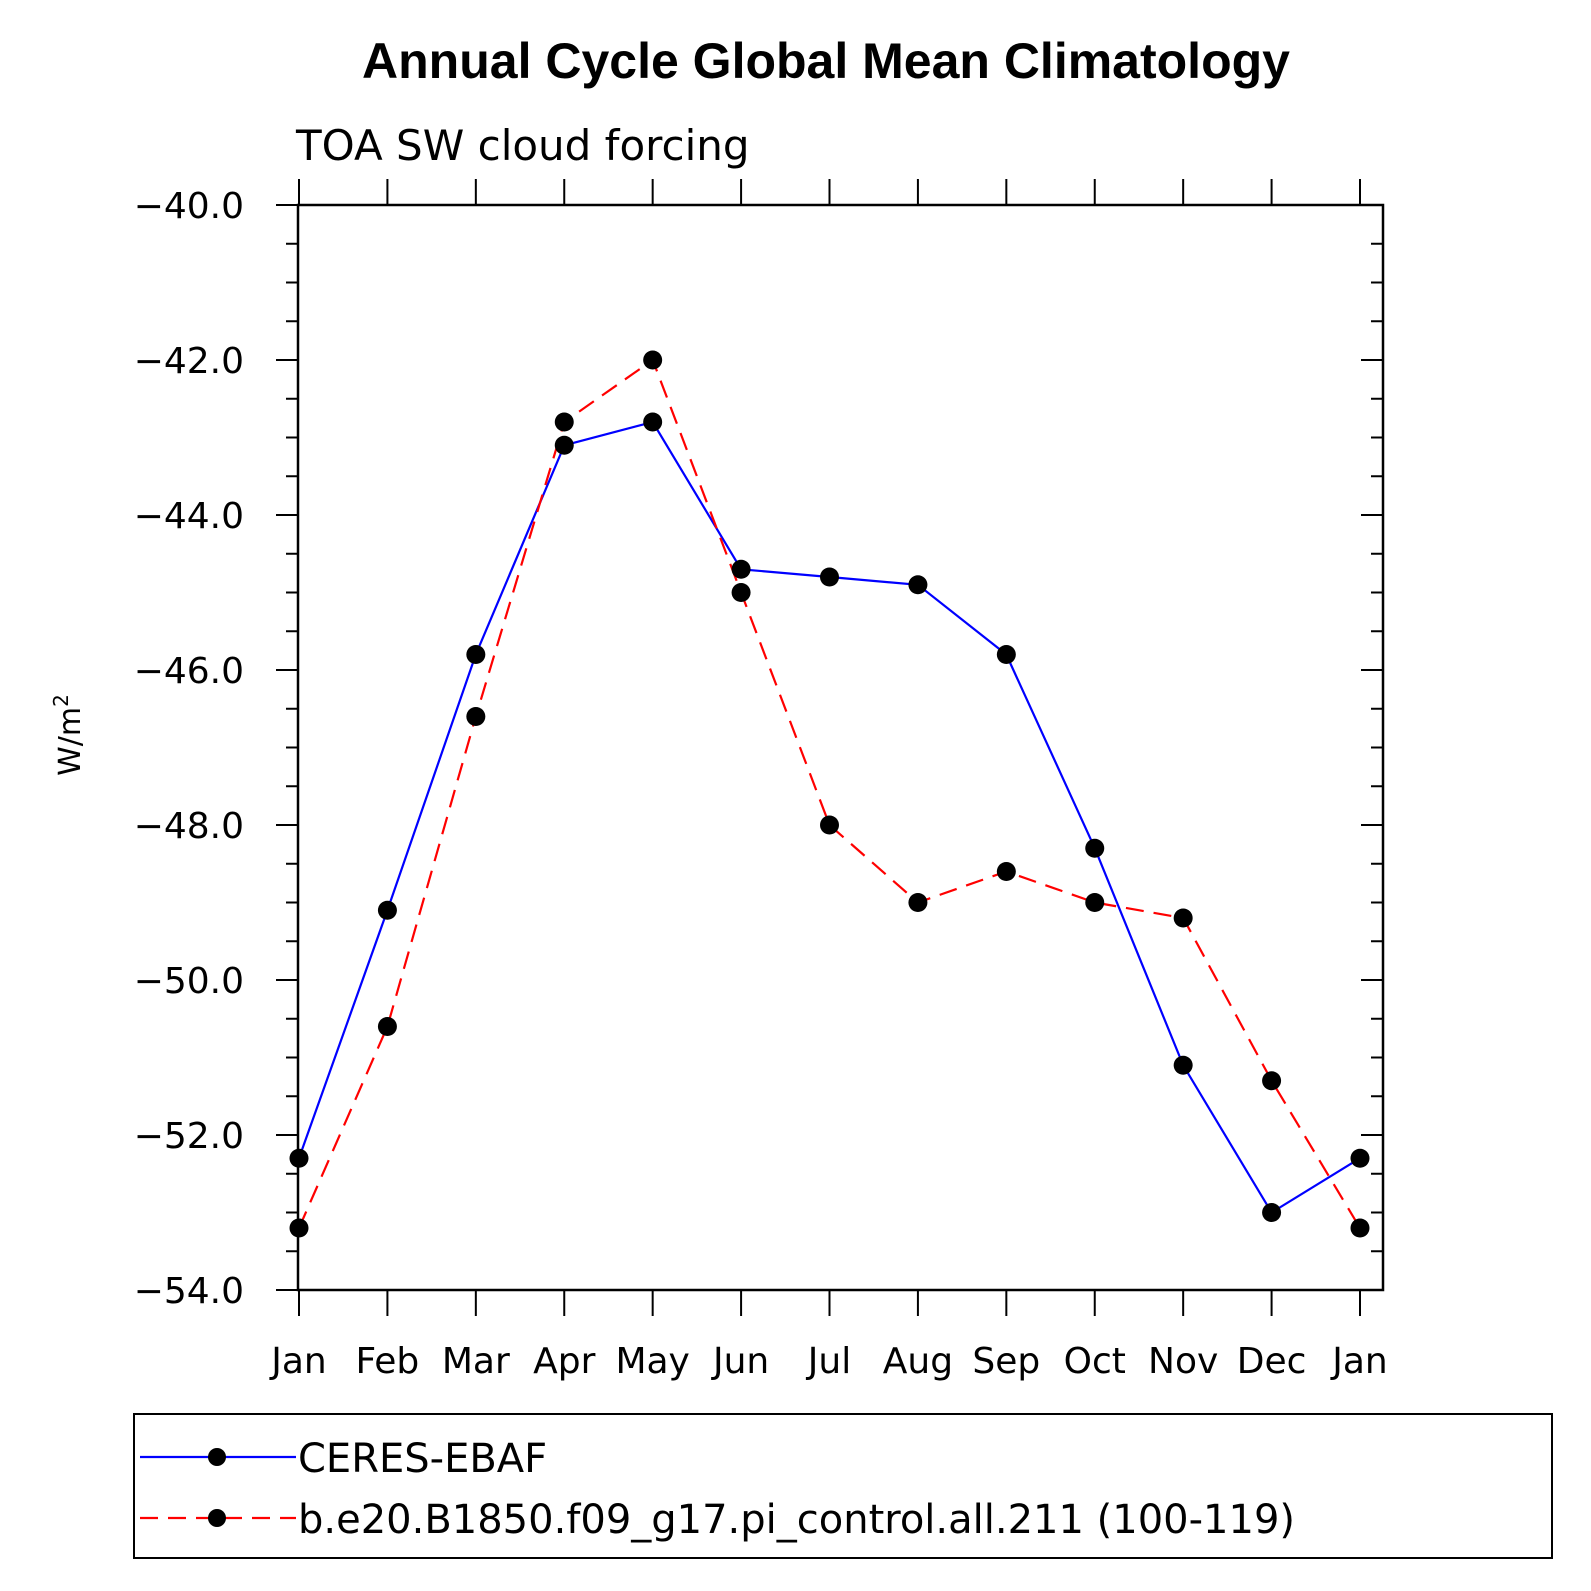 The width and height of the screenshot is (1591, 1591). I want to click on y-tick-label: −52.0, so click(189, 1136).